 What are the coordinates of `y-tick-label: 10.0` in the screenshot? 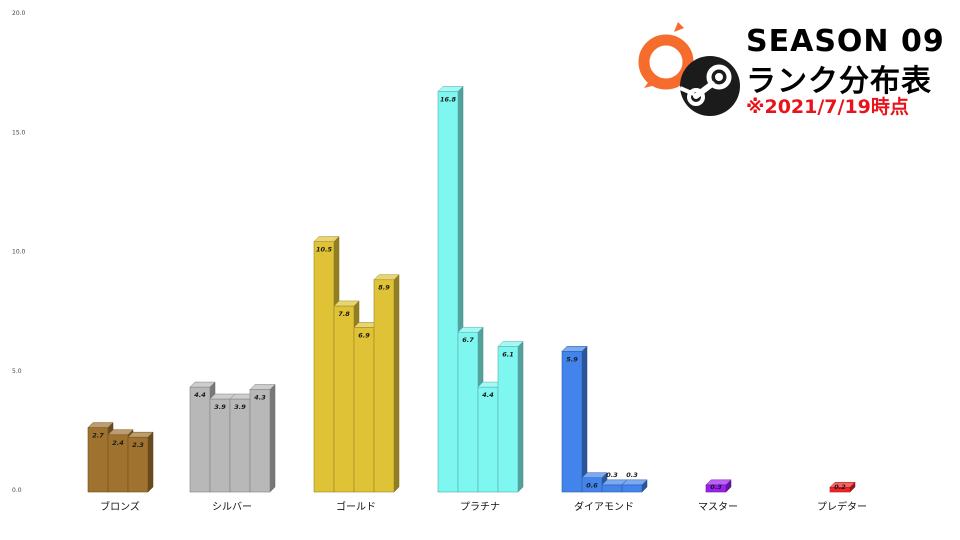 It's located at (19, 252).